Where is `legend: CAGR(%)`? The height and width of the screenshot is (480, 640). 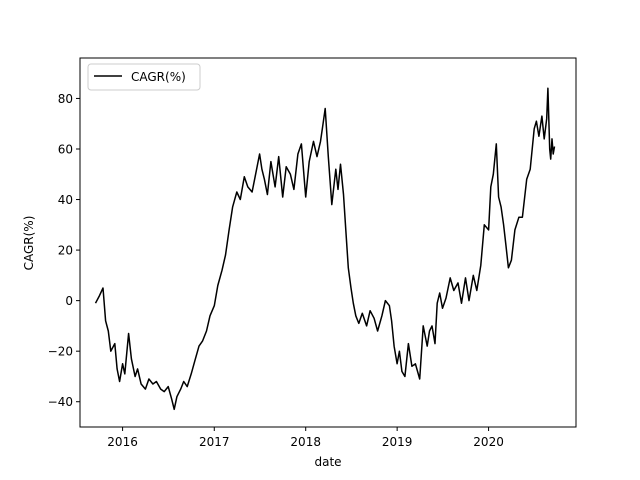 legend: CAGR(%) is located at coordinates (144, 77).